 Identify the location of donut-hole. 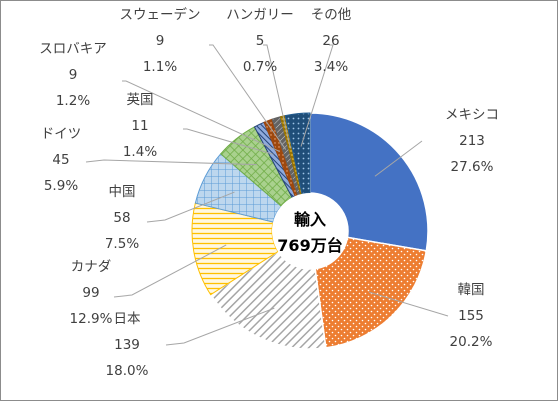
(310, 231).